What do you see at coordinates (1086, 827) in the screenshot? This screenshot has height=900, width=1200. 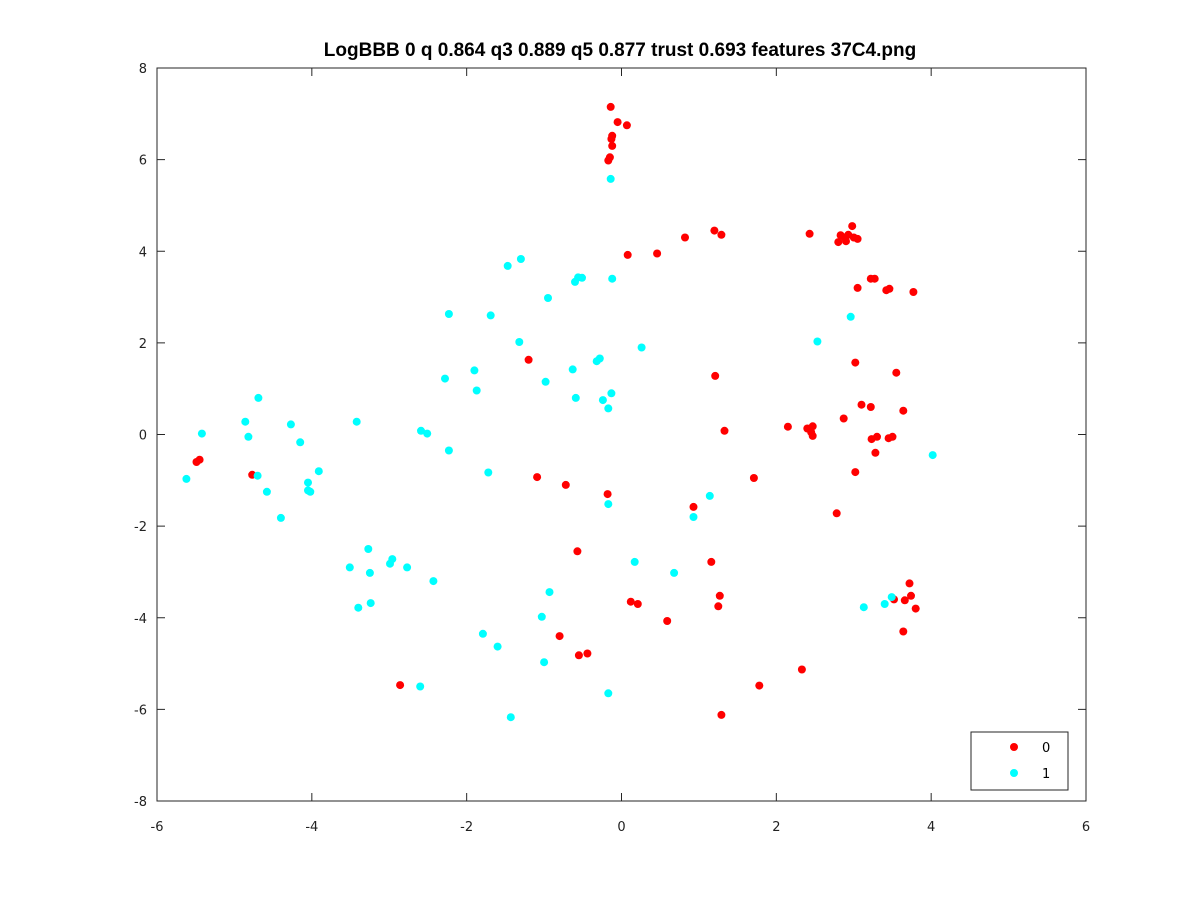 I see `x-tick-label: 6` at bounding box center [1086, 827].